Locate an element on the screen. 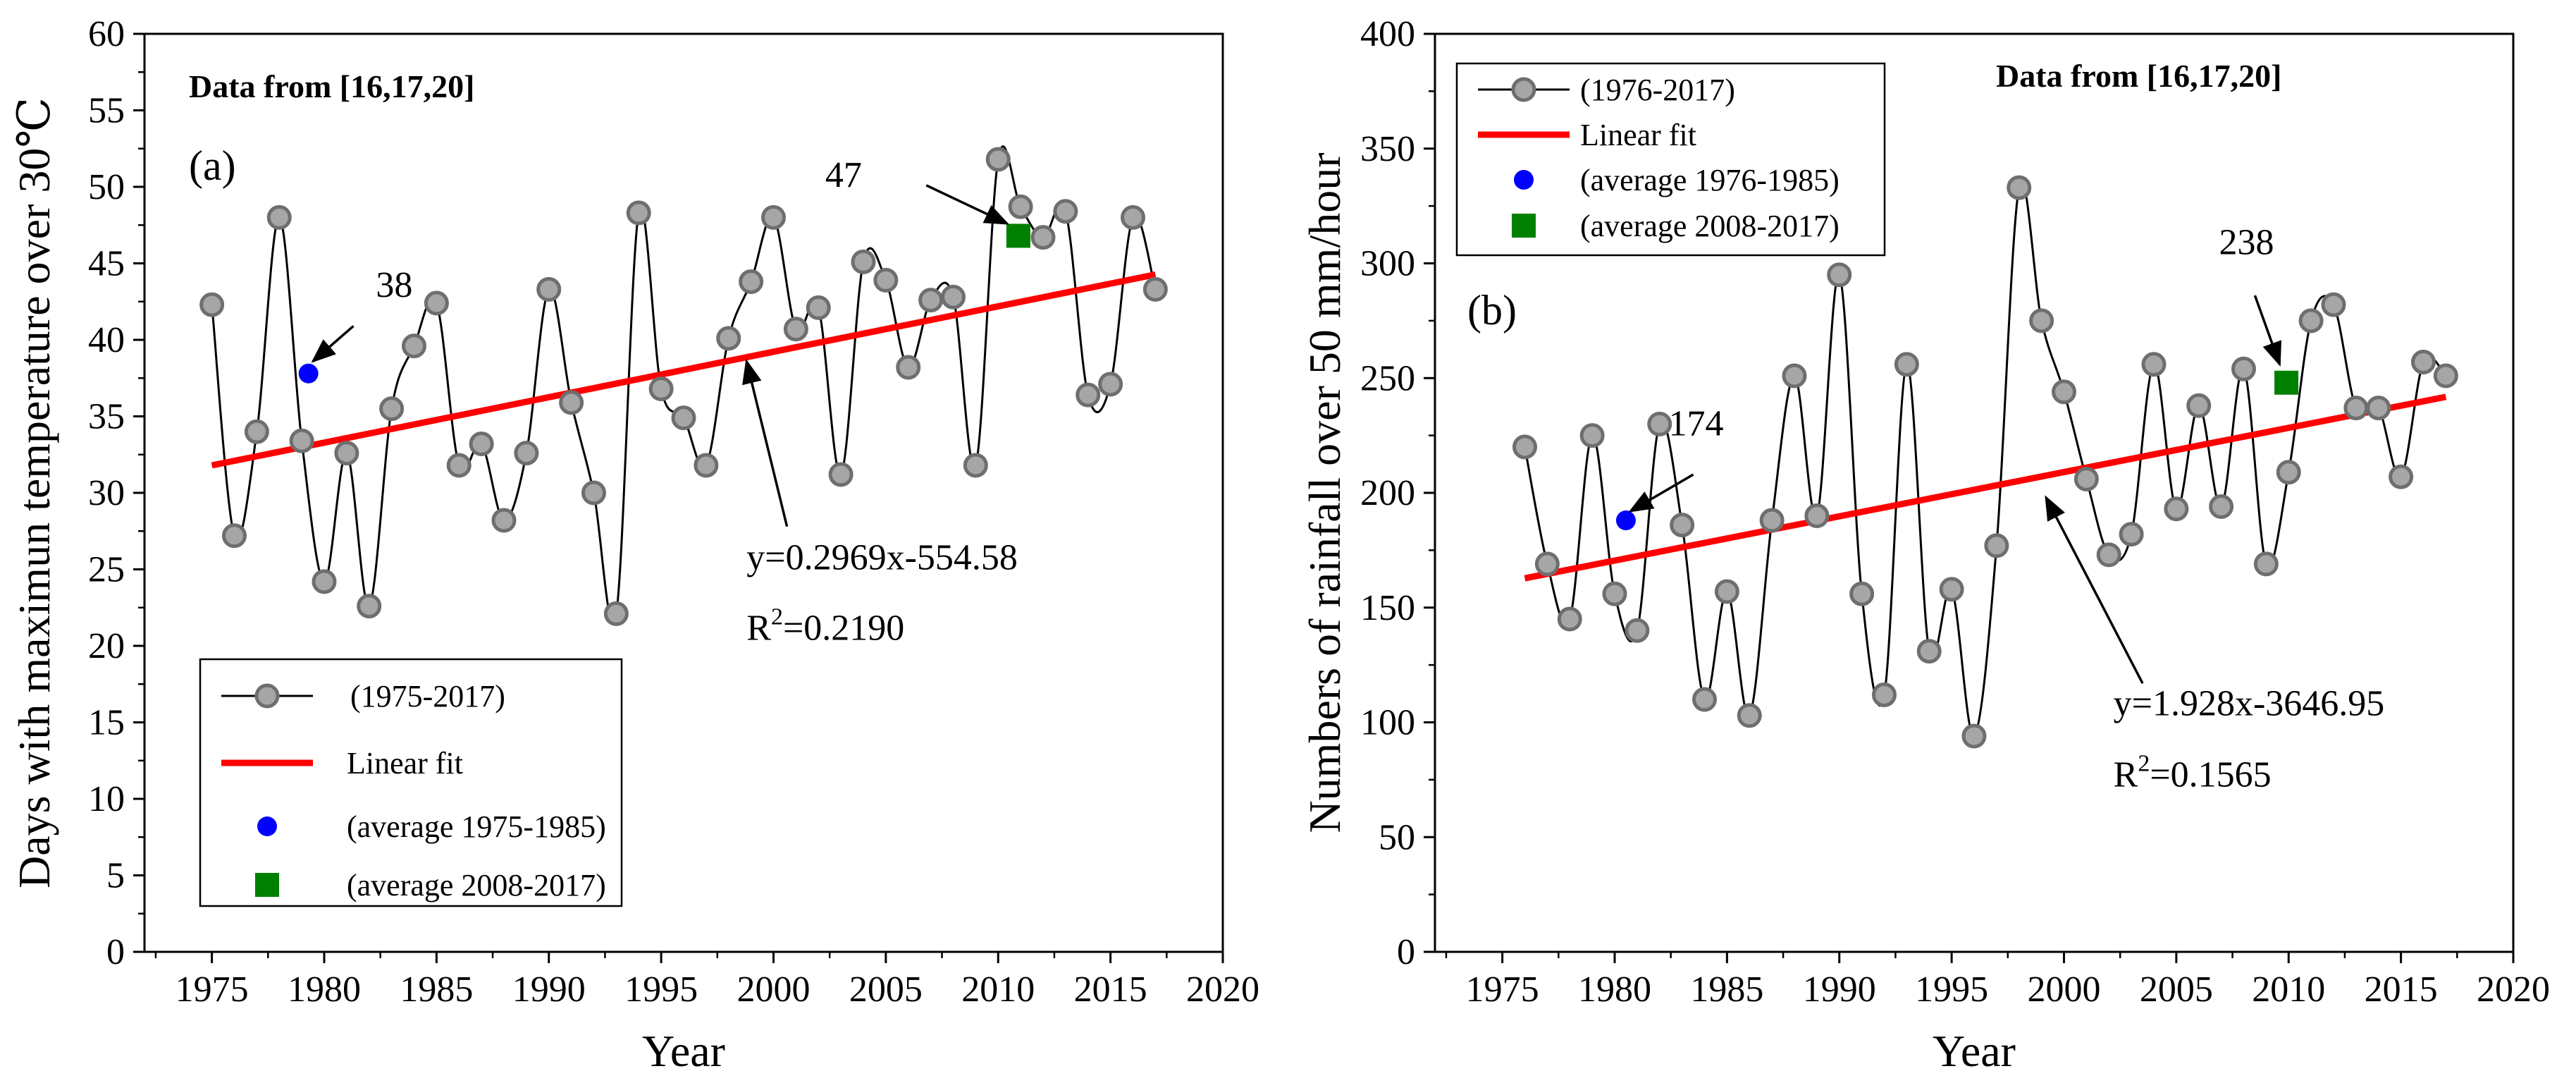 This screenshot has height=1083, width=2576. y-axis-title: Days with maximun temperature over 30℃ is located at coordinates (34, 492).